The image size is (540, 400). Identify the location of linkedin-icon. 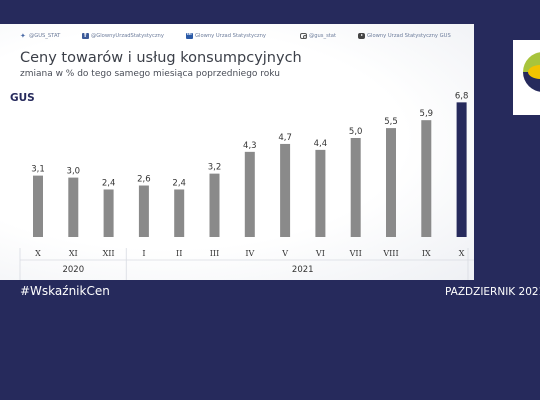
(189, 35).